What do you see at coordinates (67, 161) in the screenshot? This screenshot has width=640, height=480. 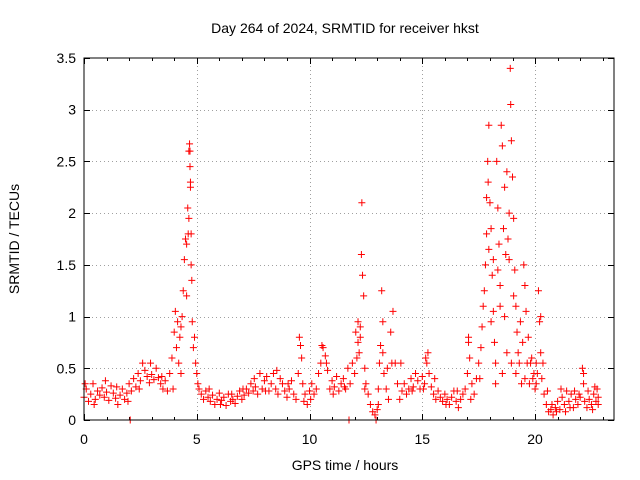 I see `y-tick-label: 2.5` at bounding box center [67, 161].